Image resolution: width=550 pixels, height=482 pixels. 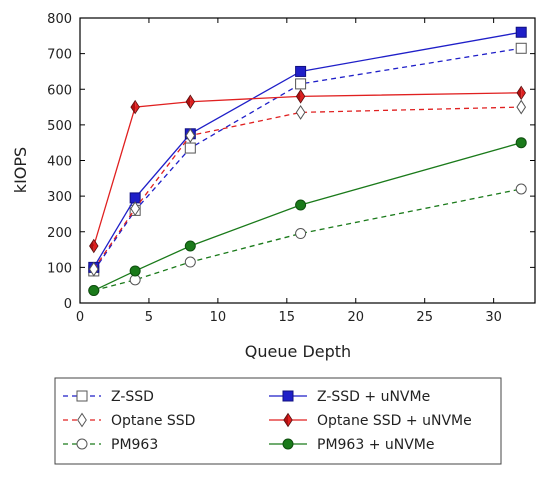 I want to click on y-tick-label: 400, so click(x=59, y=162).